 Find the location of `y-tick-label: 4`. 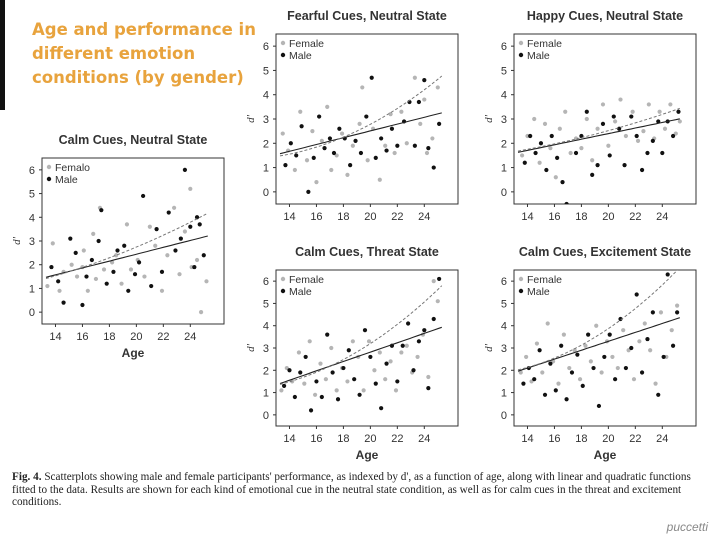

y-tick-label: 4 is located at coordinates (504, 327).